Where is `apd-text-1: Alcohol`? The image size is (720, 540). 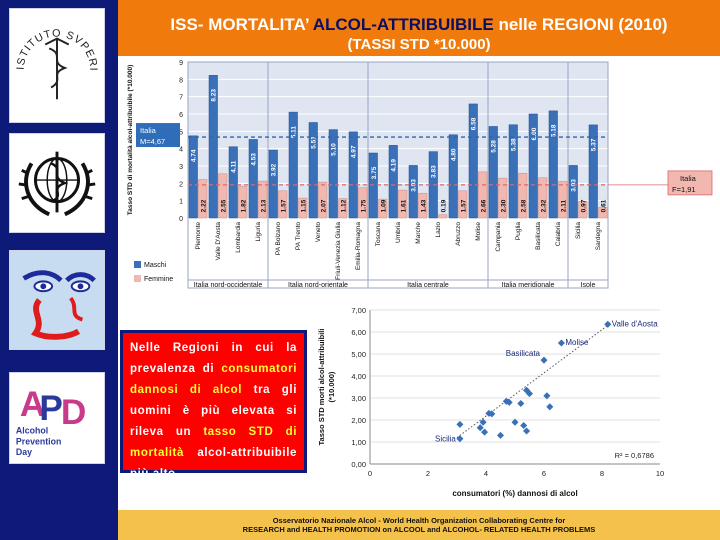 apd-text-1: Alcohol is located at coordinates (32, 431).